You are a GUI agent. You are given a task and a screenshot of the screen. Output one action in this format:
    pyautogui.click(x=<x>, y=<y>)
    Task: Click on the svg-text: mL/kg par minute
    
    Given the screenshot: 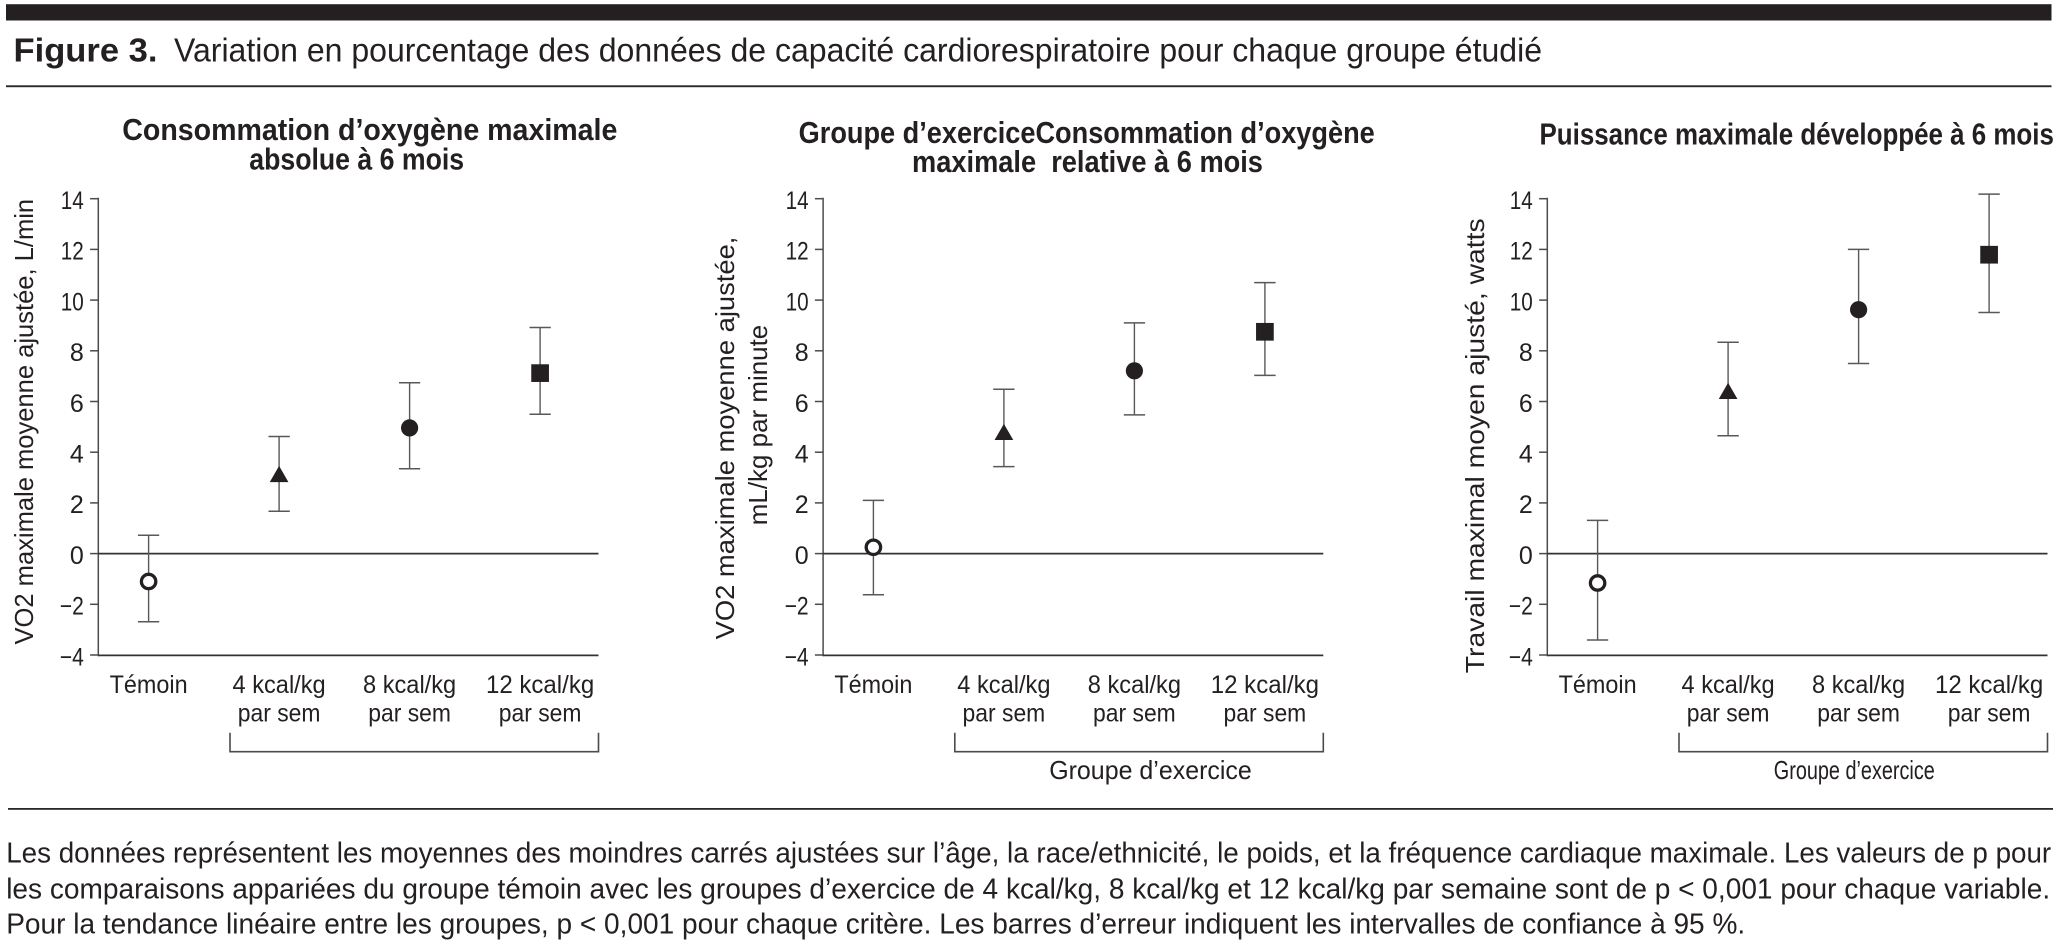 What is the action you would take?
    pyautogui.click(x=758, y=425)
    